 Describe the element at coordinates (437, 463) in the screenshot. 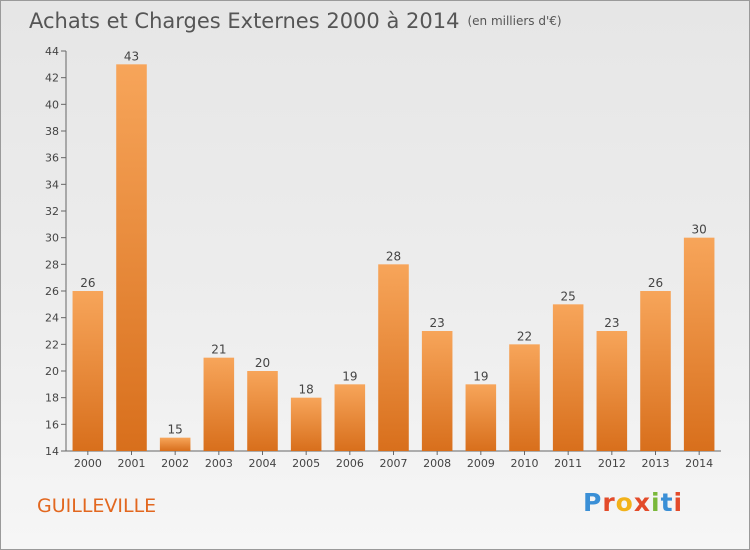

I see `x-tick-label: 2008` at that location.